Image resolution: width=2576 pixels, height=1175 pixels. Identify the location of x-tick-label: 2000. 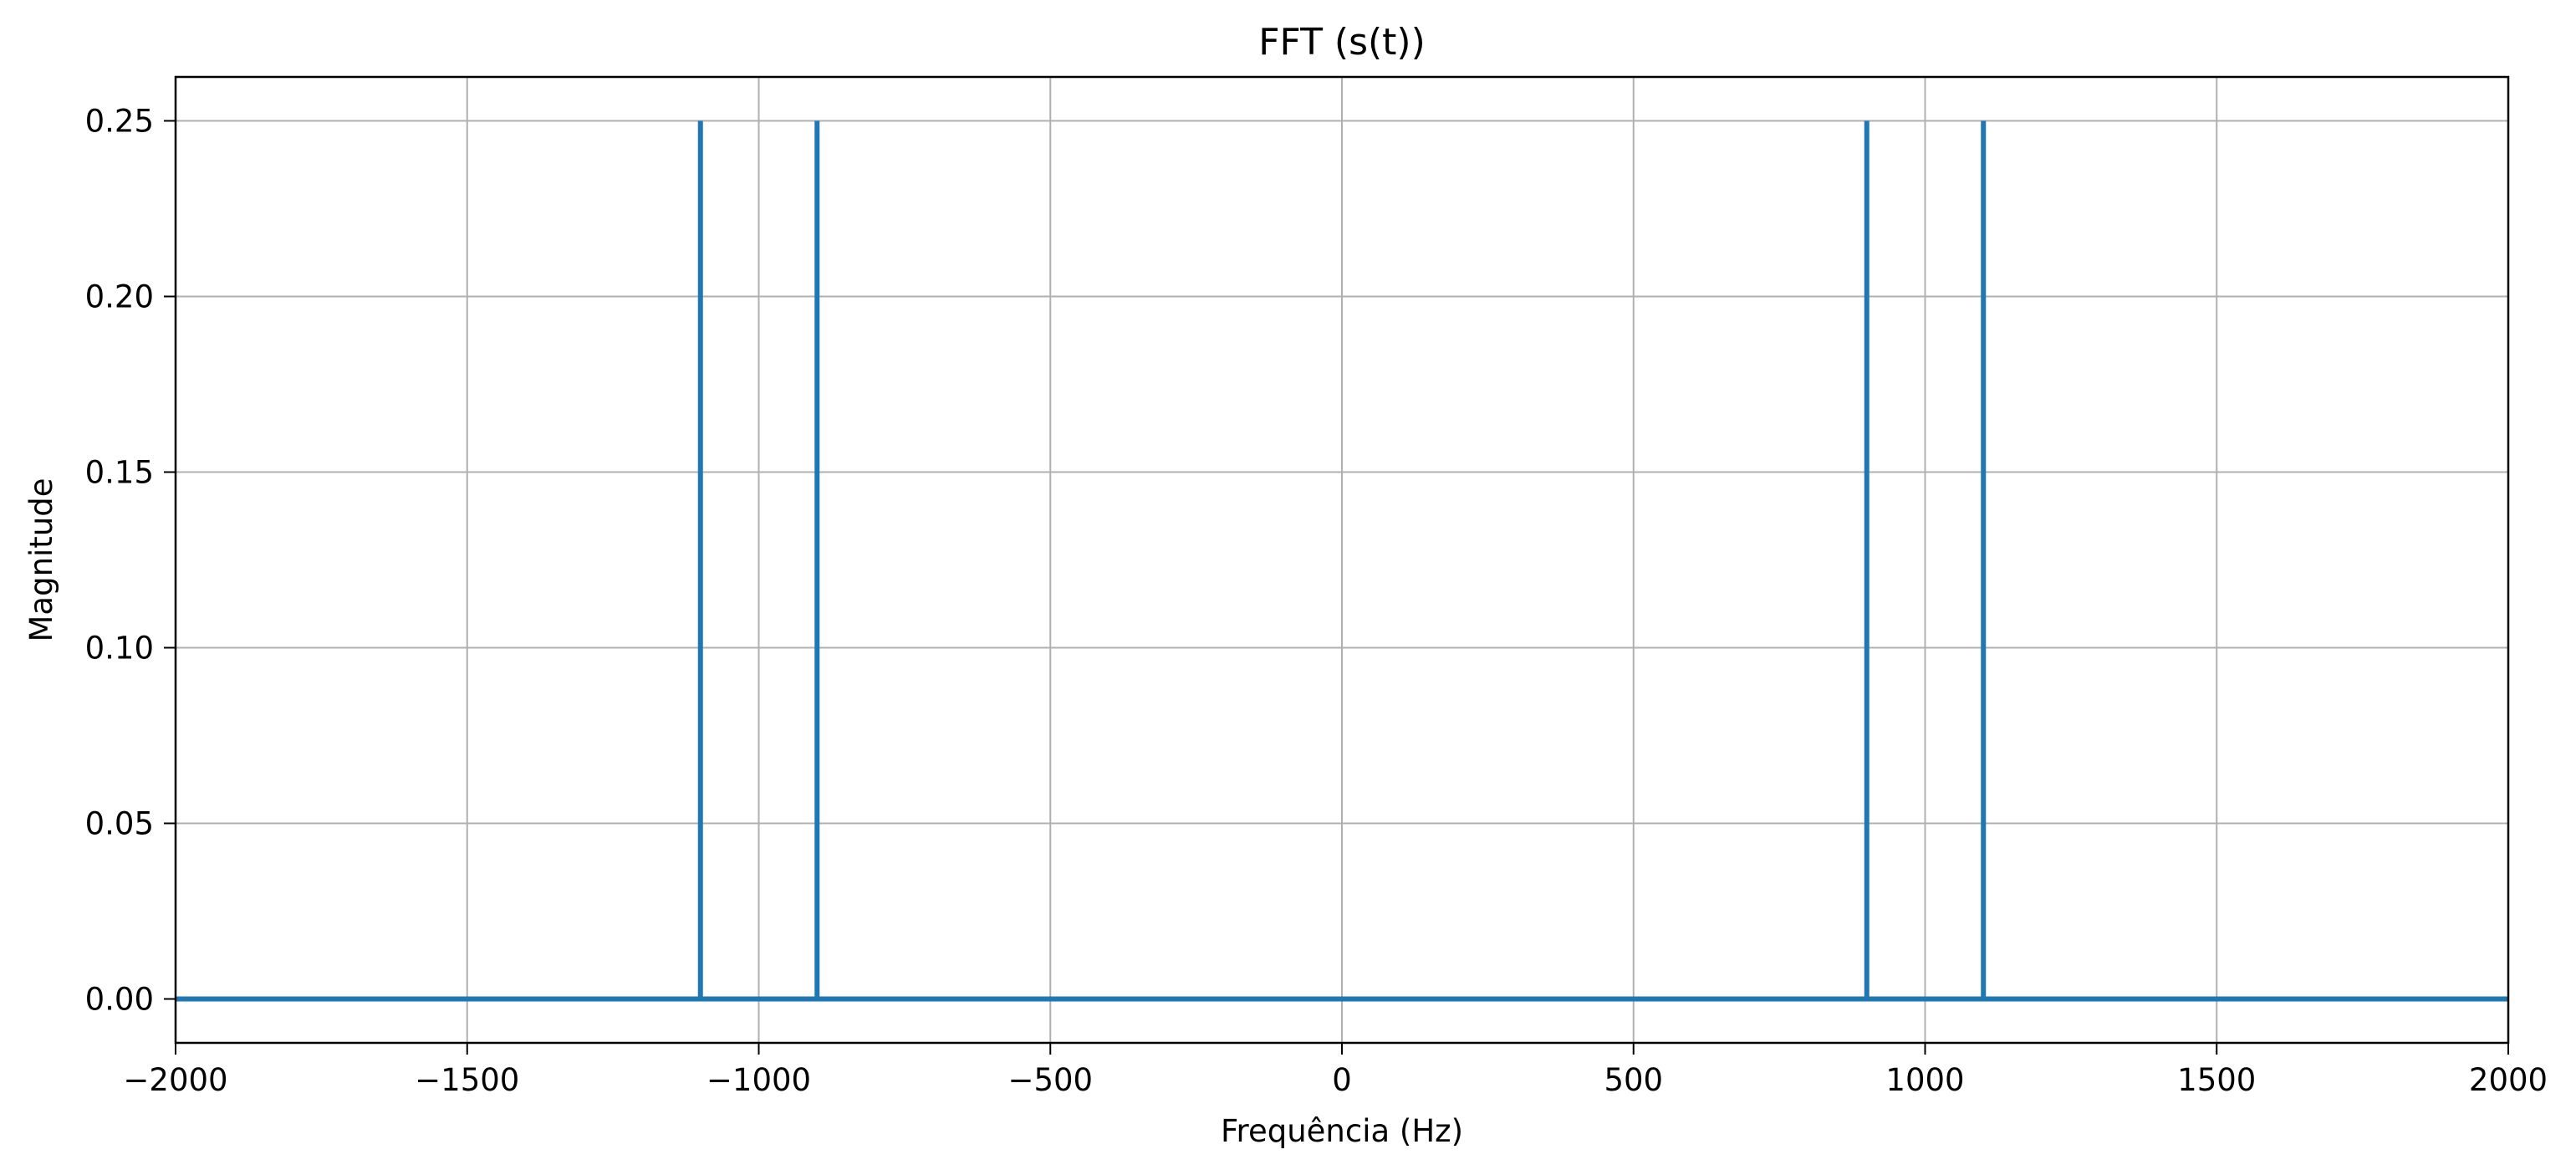
(2509, 1080).